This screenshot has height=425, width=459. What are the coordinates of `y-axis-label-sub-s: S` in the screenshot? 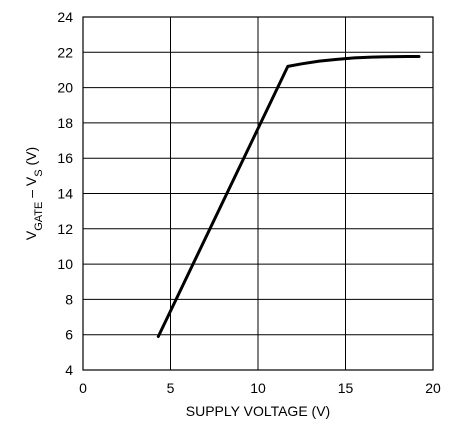 It's located at (39, 172).